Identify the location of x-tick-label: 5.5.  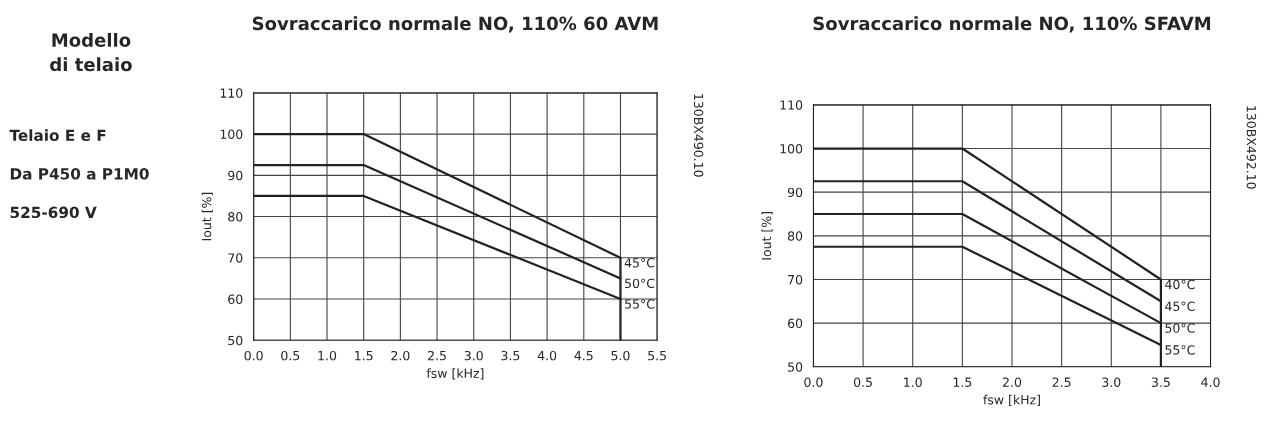
(657, 356).